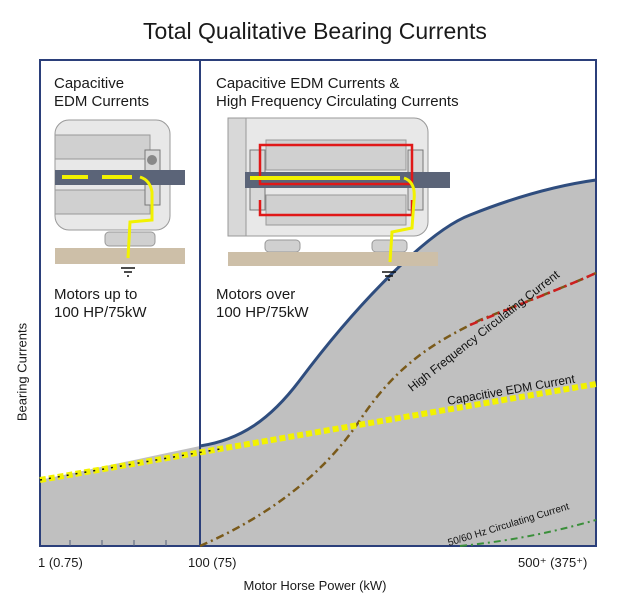 The image size is (630, 613). What do you see at coordinates (119, 198) in the screenshot?
I see `motor-illustration-small` at bounding box center [119, 198].